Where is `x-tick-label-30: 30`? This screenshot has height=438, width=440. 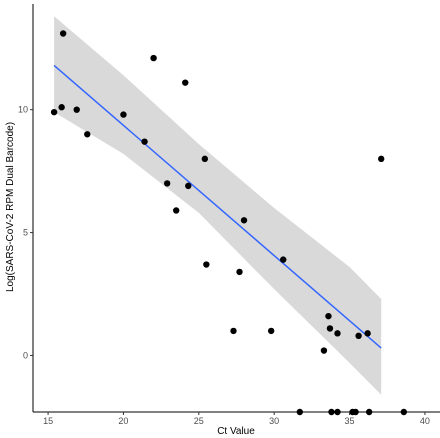
x-tick-label-30: 30 is located at coordinates (274, 421).